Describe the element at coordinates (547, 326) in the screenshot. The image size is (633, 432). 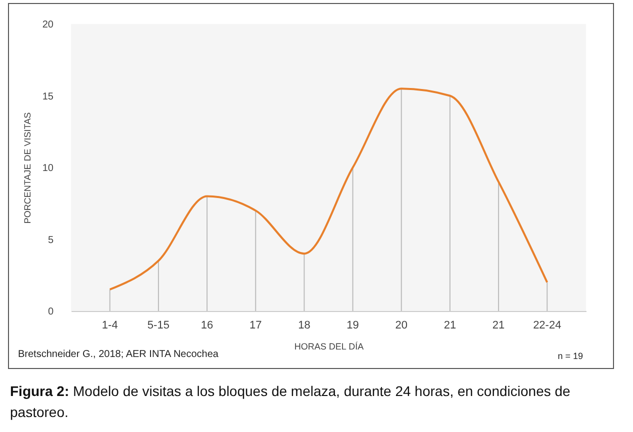
I see `x-tick-label: 22-24` at that location.